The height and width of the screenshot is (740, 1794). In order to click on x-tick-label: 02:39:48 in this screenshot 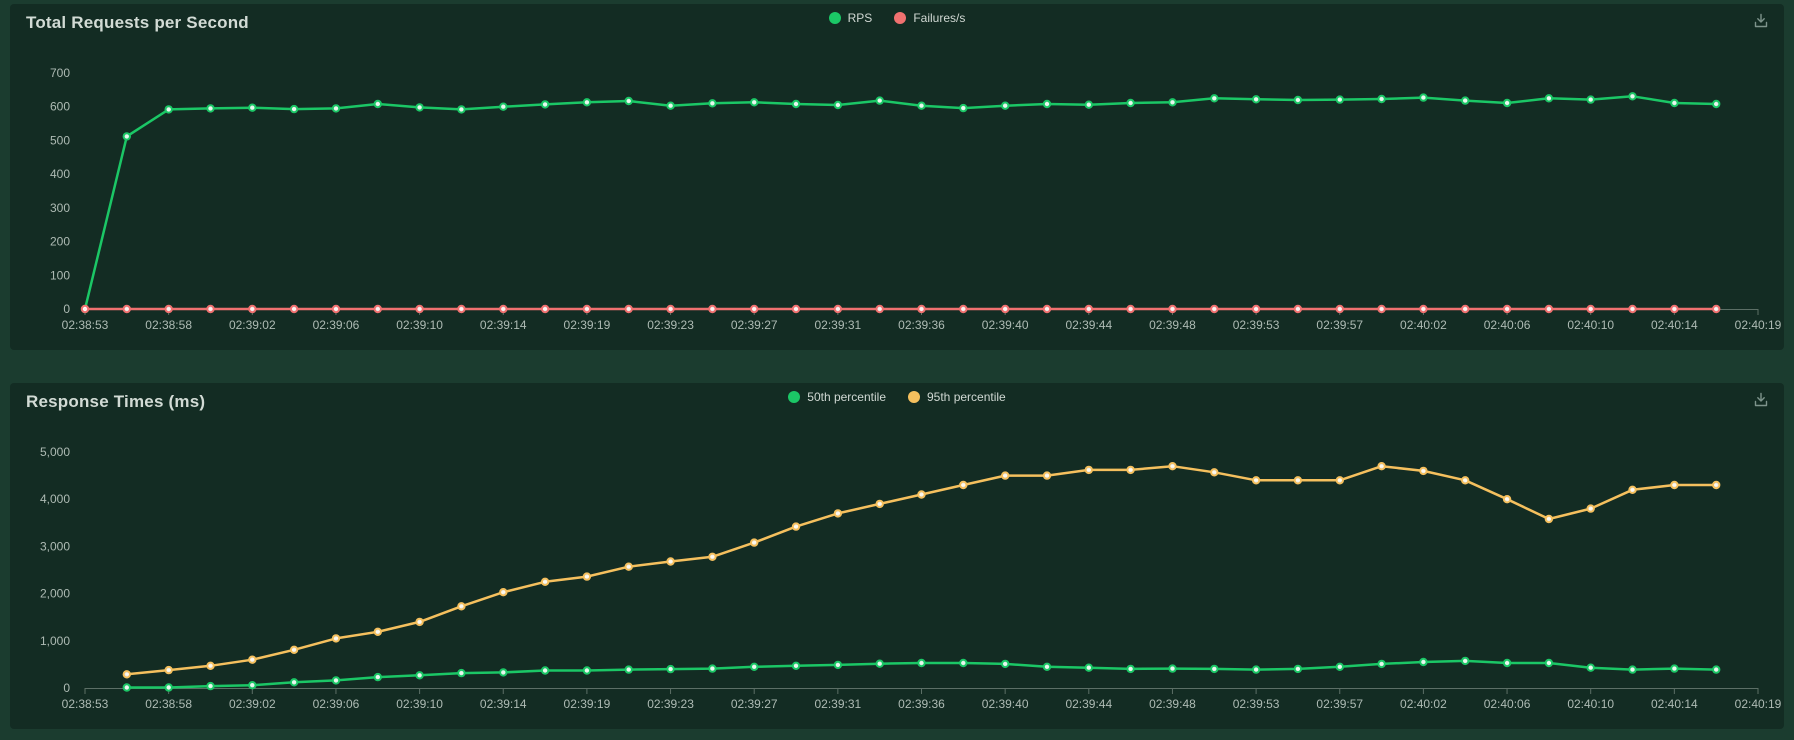, I will do `click(1172, 325)`.